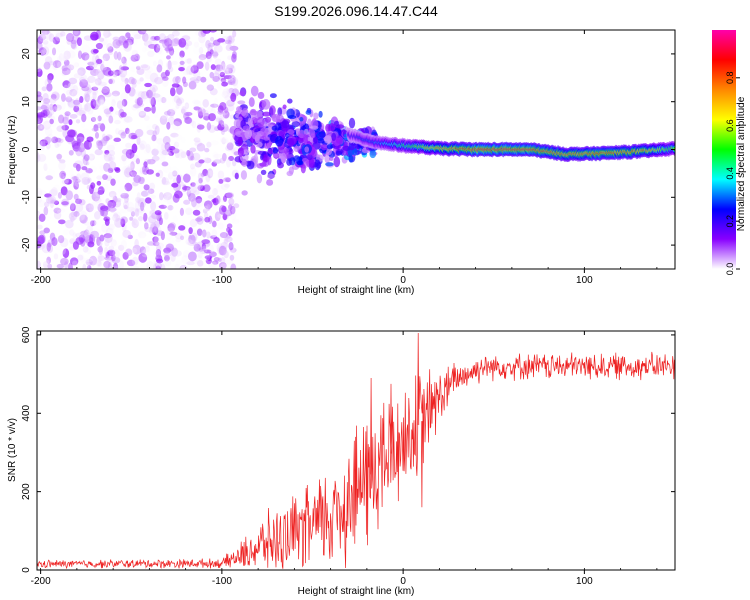 The image size is (750, 600). I want to click on y-tick-label: 600, so click(26, 334).